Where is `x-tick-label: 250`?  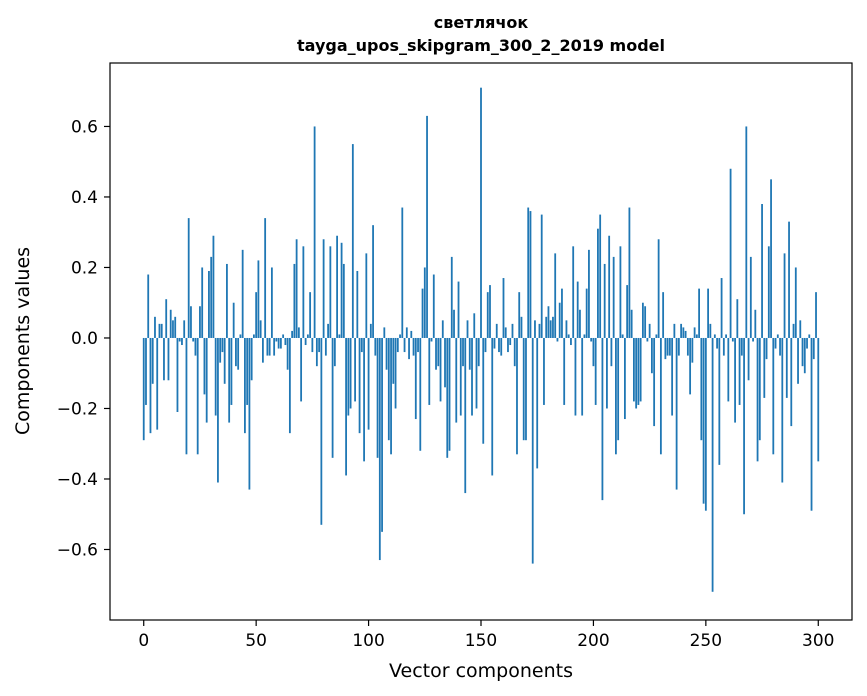 x-tick-label: 250 is located at coordinates (706, 641).